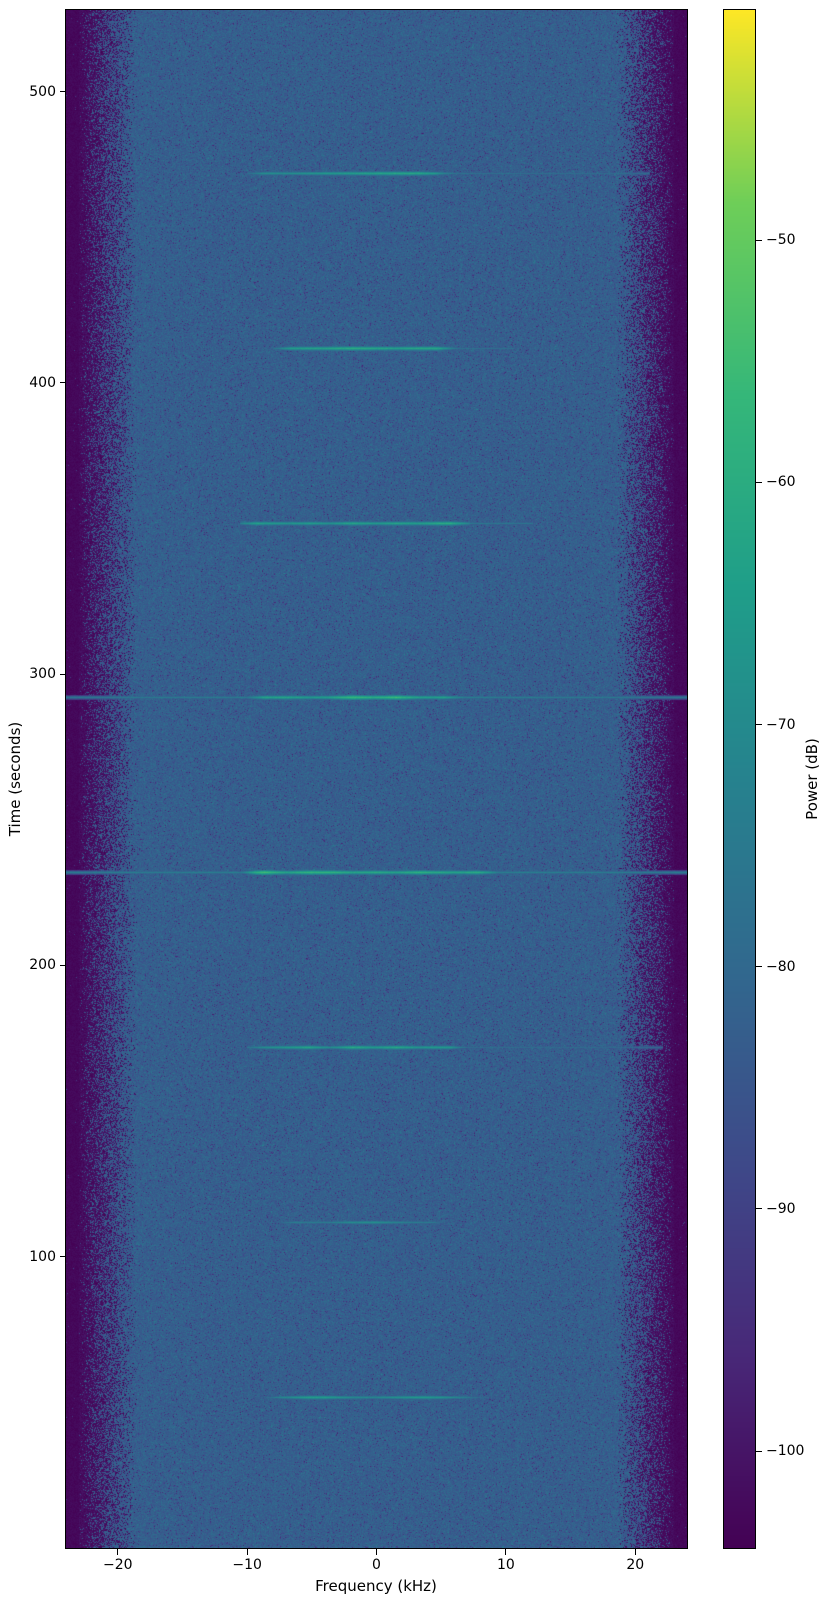  I want to click on x-tick-label: 10, so click(505, 1565).